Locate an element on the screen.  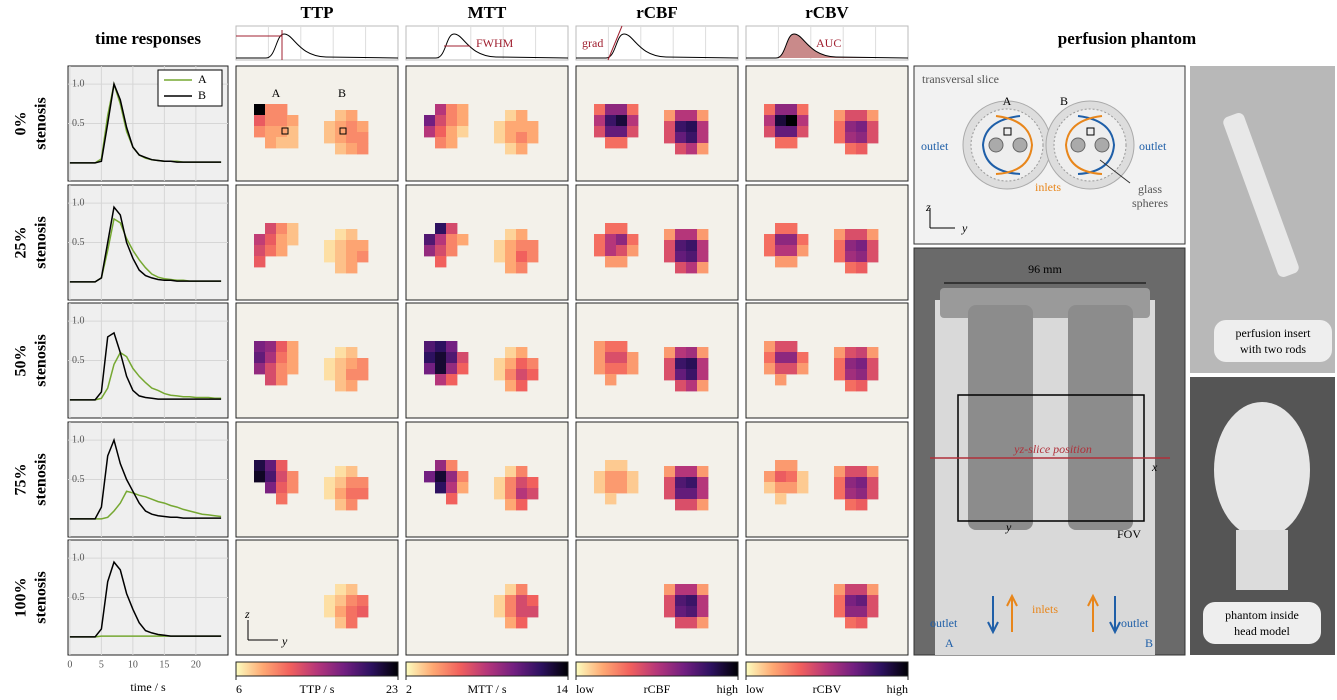
blob-label: B is located at coordinates (342, 93).